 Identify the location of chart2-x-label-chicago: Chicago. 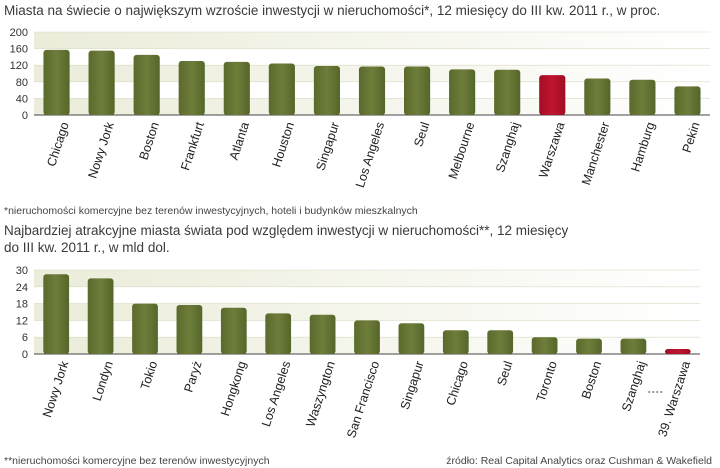
(458, 383).